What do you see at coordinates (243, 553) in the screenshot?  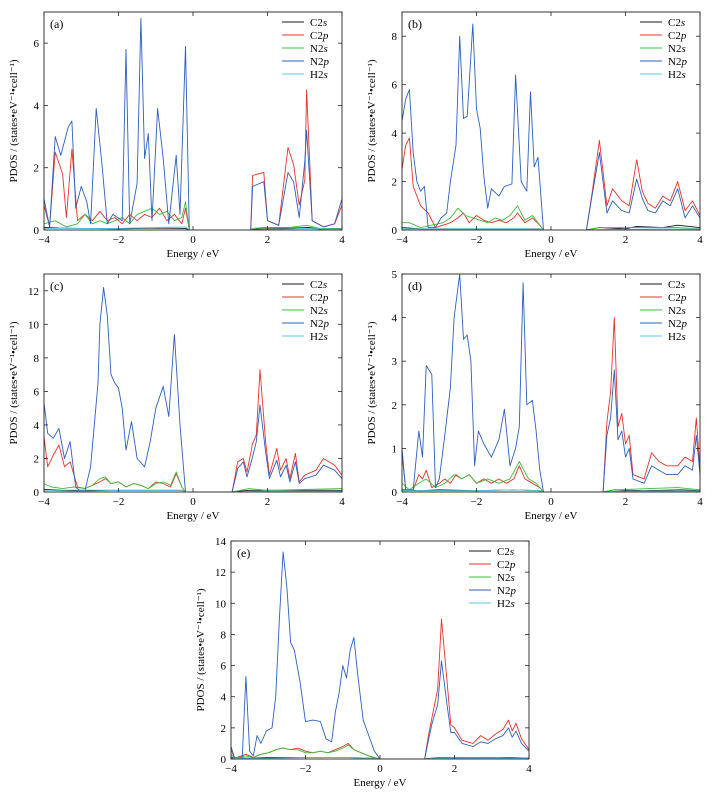 I see `panel-label: (e)` at bounding box center [243, 553].